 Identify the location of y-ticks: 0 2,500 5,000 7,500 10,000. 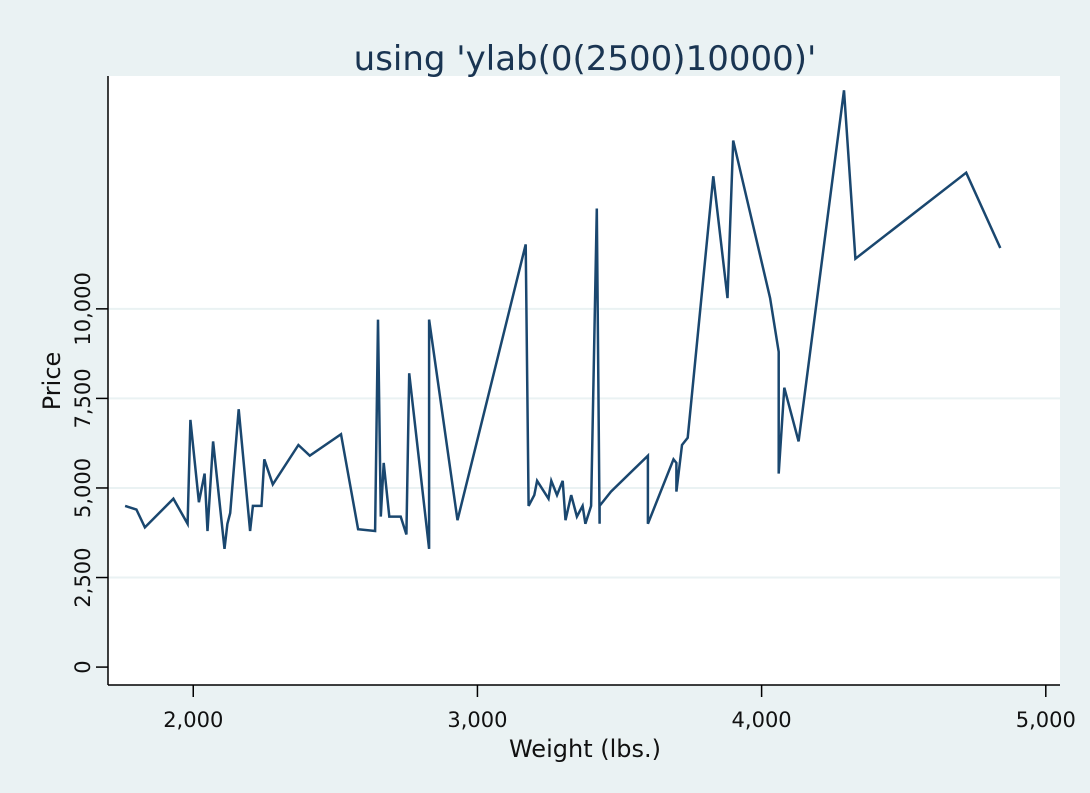
(89, 473).